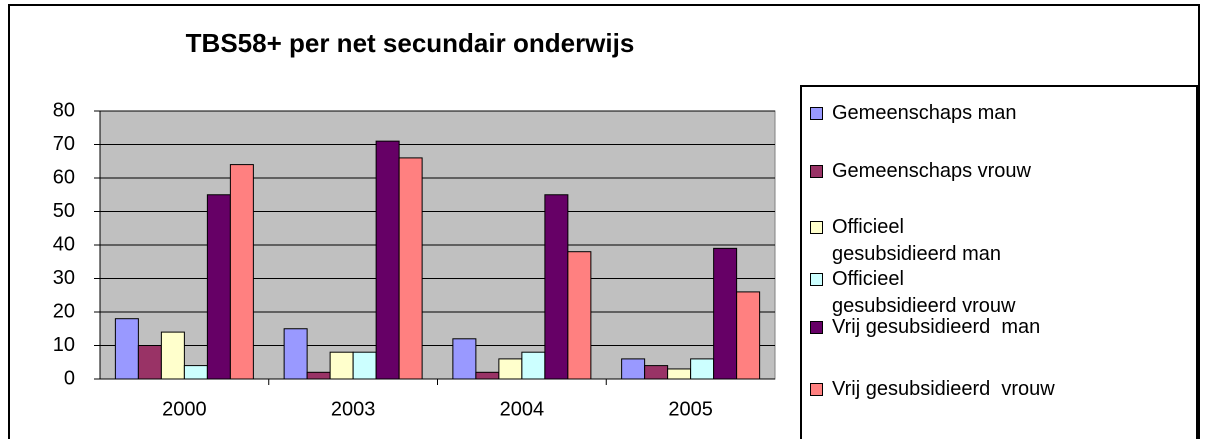 This screenshot has height=439, width=1208. I want to click on legend-entry: Gemeenschaps vrouw, so click(1000, 171).